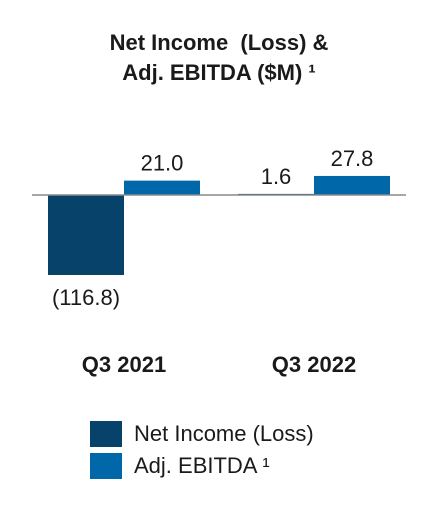 The image size is (438, 520). I want to click on legend-item-net-income: Net Income (Loss), so click(202, 434).